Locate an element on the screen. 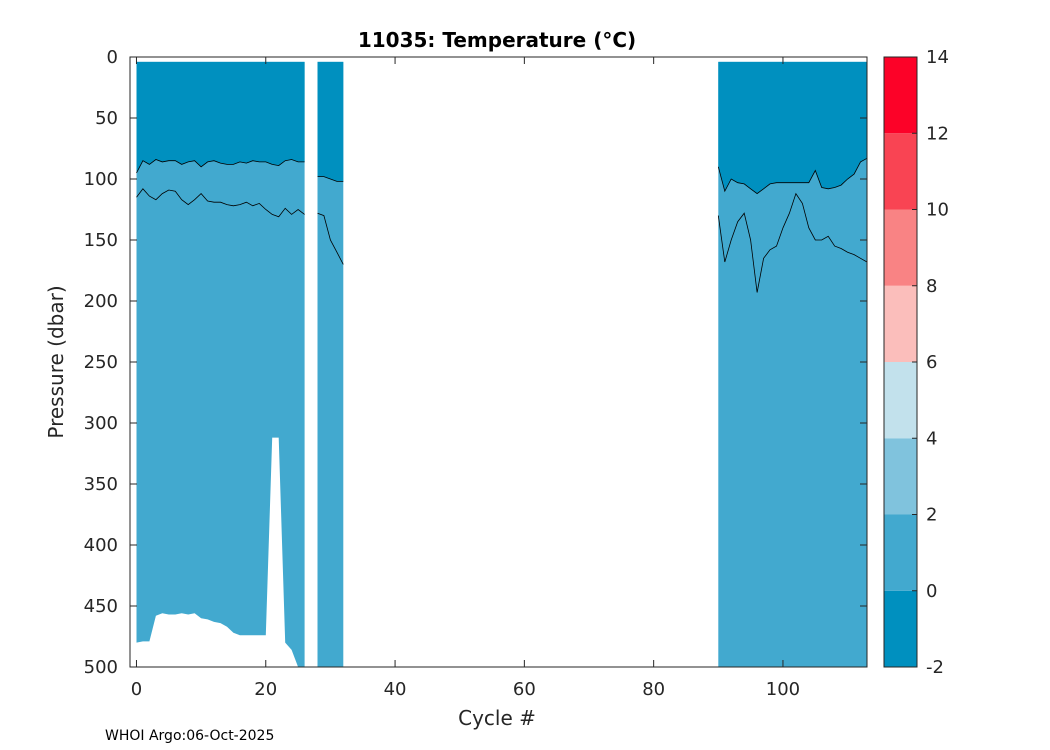 Image resolution: width=1050 pixels, height=750 pixels. colorbar-tick-label: 4 is located at coordinates (931, 438).